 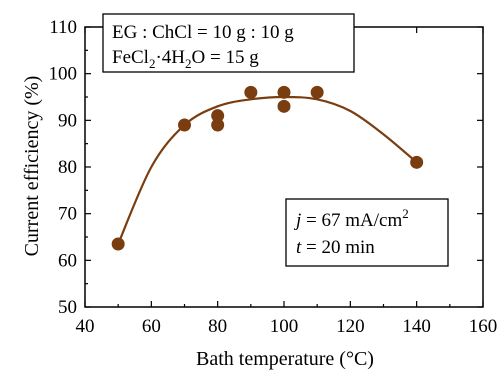 I want to click on x-tick-label: 120, so click(x=350, y=326).